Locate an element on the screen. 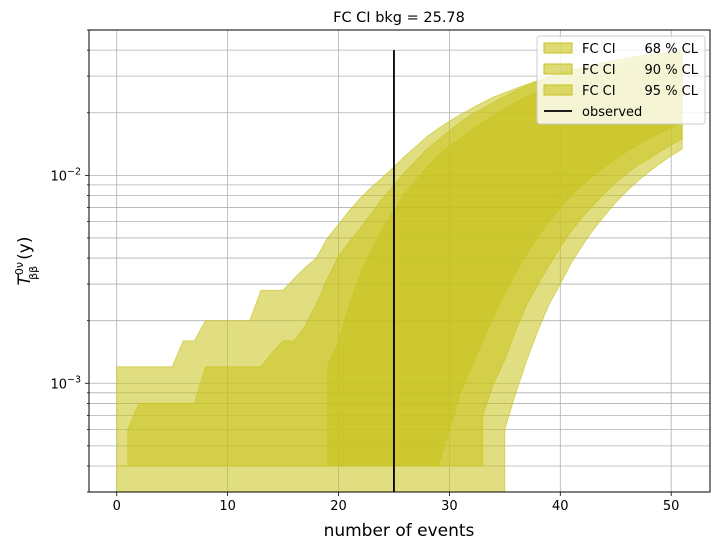 The height and width of the screenshot is (550, 719). x-tick-label: 20 is located at coordinates (338, 506).